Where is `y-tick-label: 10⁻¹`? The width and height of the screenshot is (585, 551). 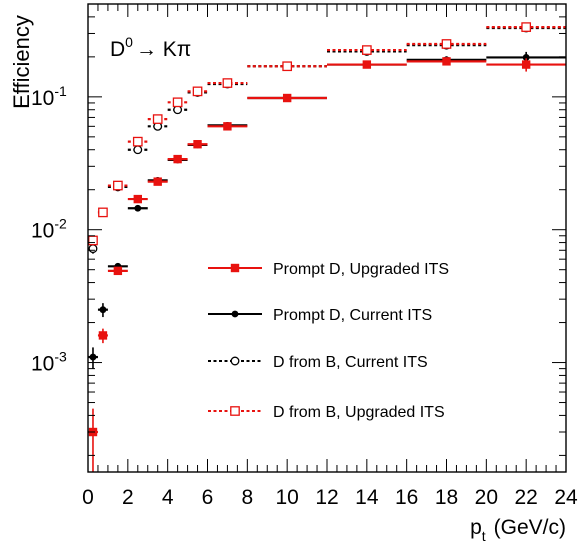 y-tick-label: 10⁻¹ is located at coordinates (49, 96).